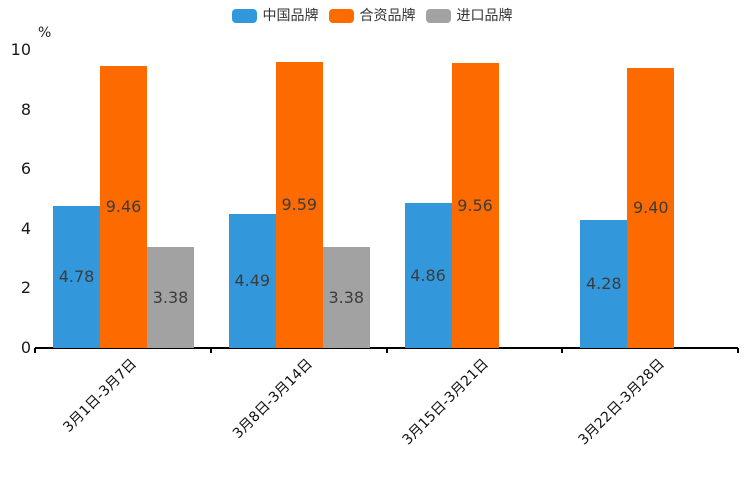 This screenshot has width=744, height=496. What do you see at coordinates (25, 109) in the screenshot?
I see `y-axis-tick-label: 8` at bounding box center [25, 109].